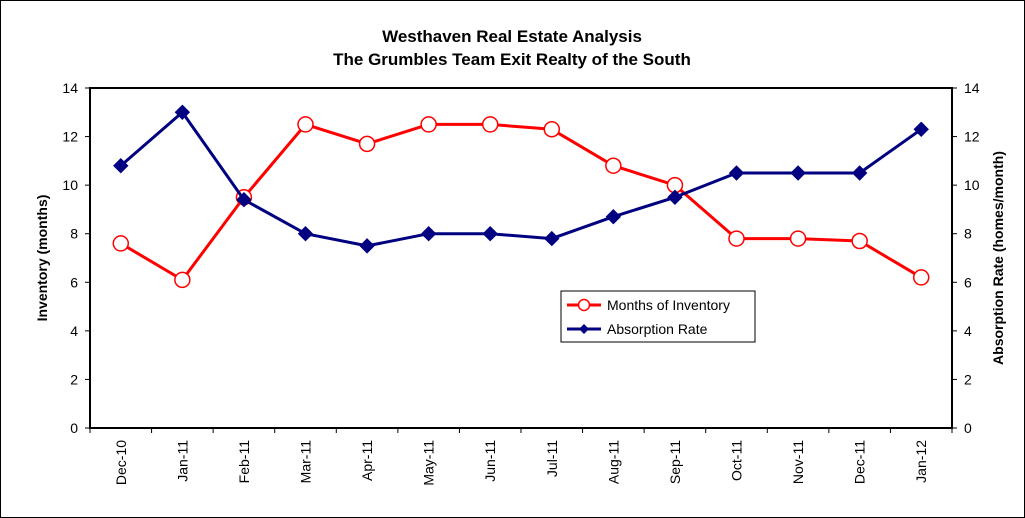  I want to click on x-tick-label: Jan-12, so click(921, 461).